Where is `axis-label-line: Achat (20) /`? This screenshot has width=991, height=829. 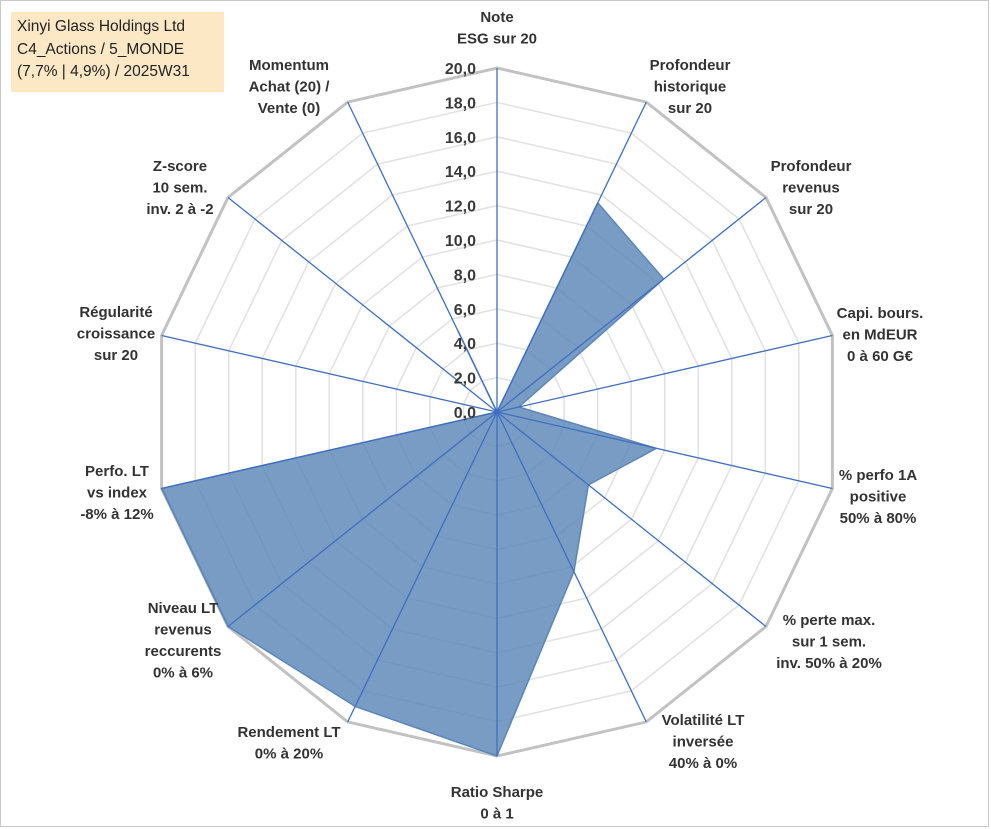 axis-label-line: Achat (20) / is located at coordinates (290, 87).